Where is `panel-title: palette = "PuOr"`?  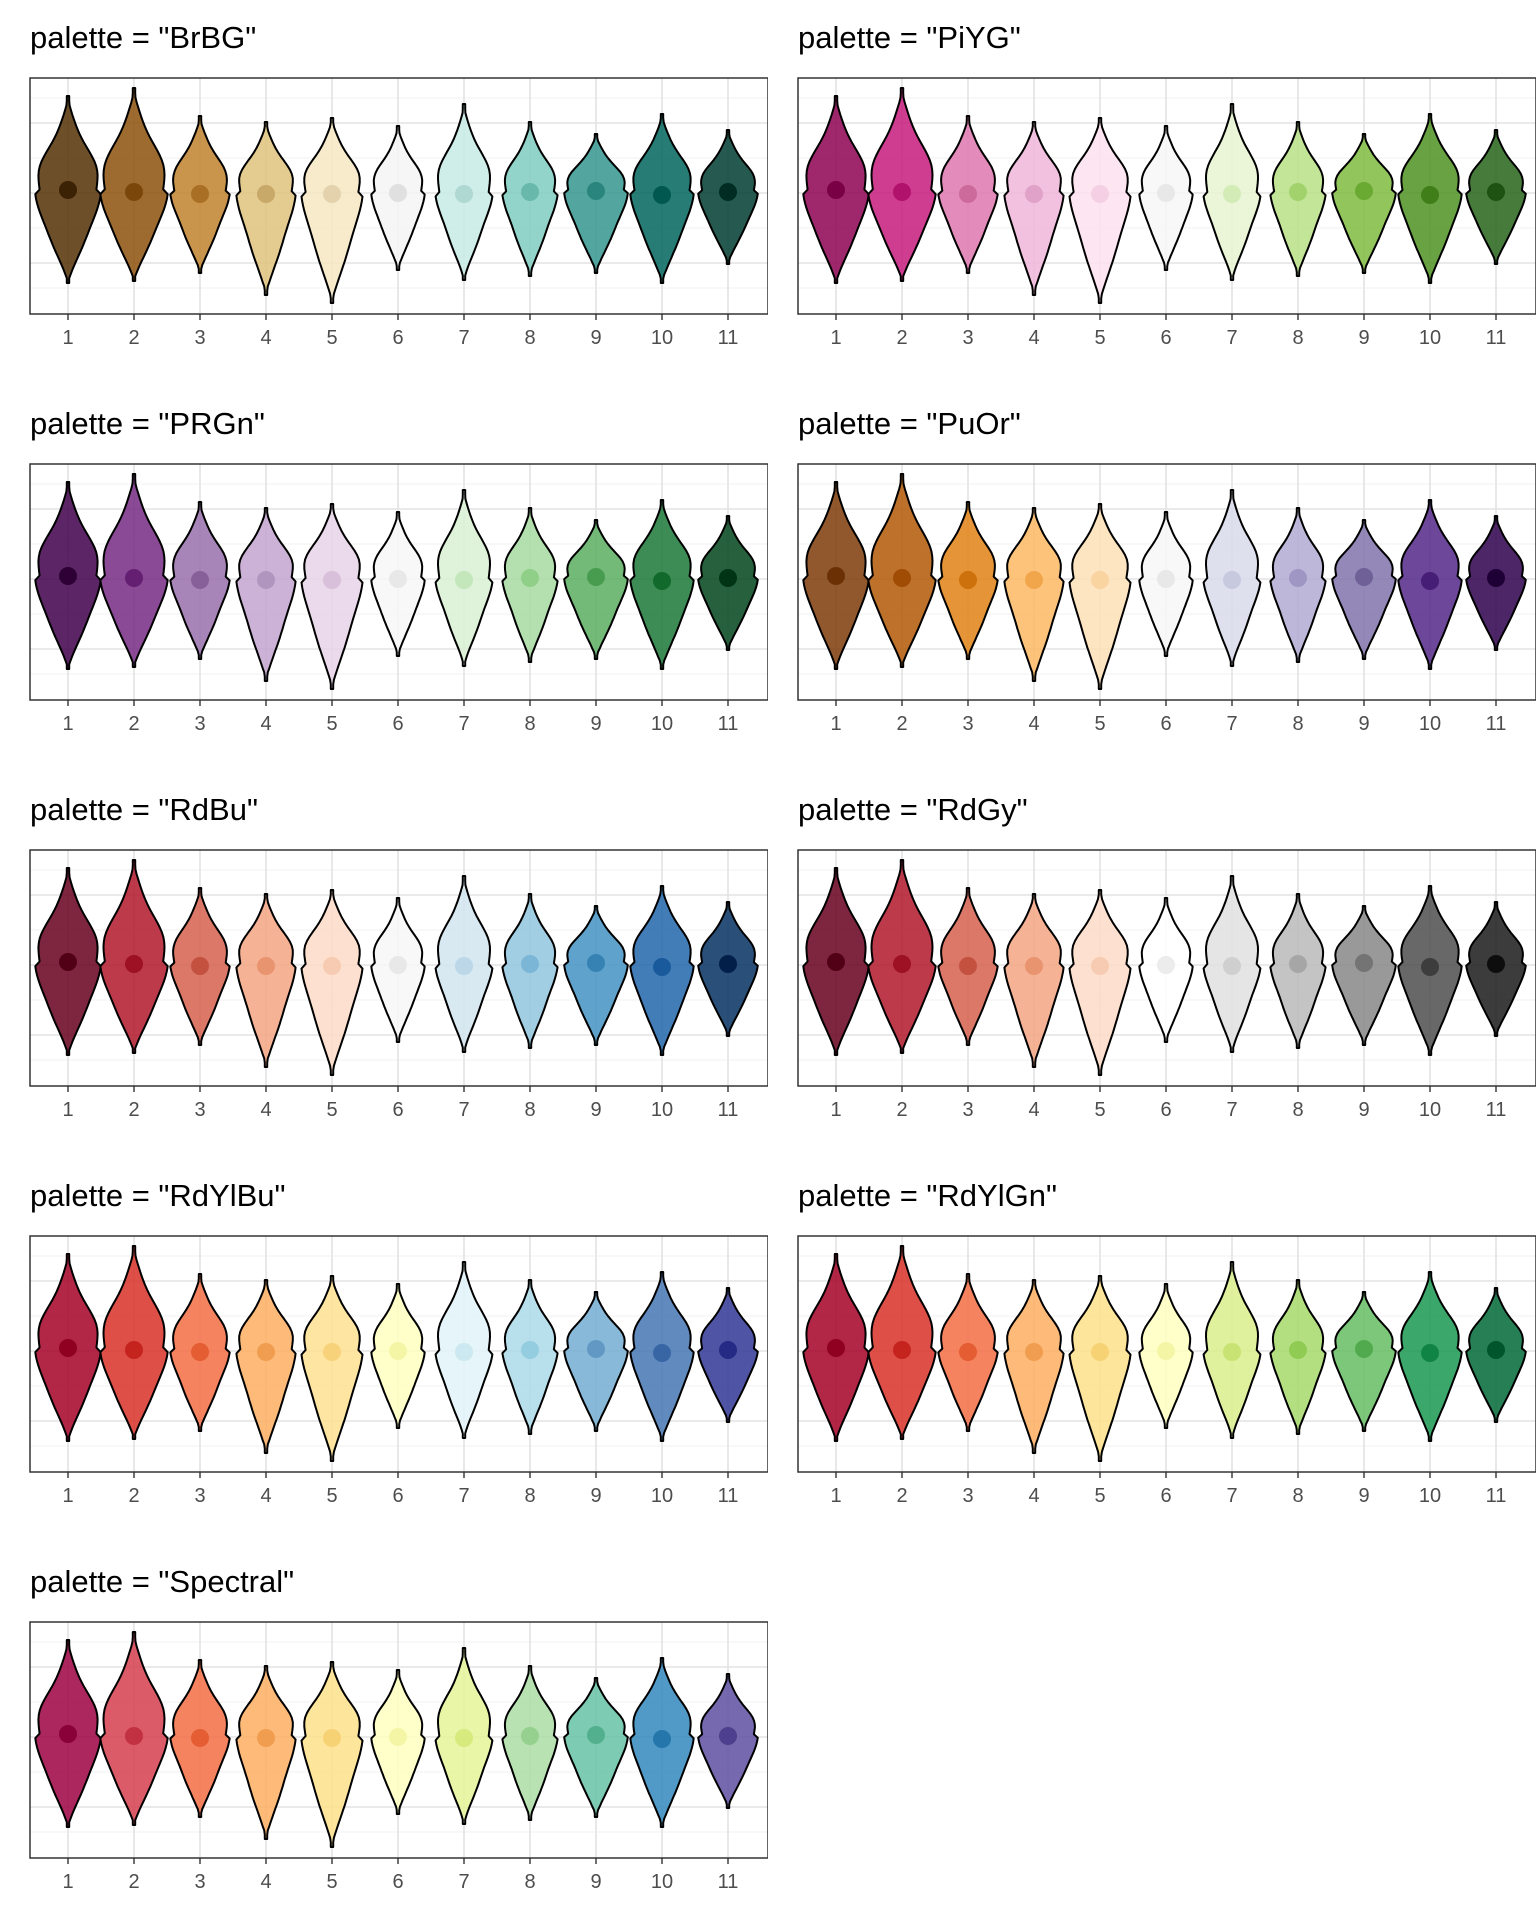
panel-title: palette = "PuOr" is located at coordinates (909, 423).